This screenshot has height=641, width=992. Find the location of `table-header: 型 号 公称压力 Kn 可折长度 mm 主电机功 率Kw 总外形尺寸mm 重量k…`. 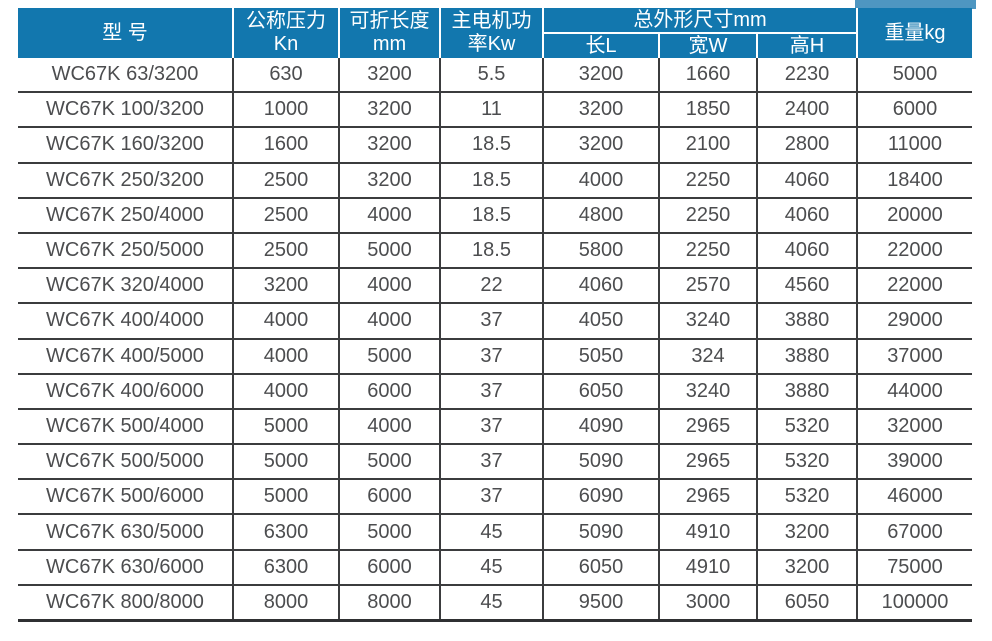

table-header: 型 号 公称压力 Kn 可折长度 mm 主电机功 率Kw 总外形尺寸mm 重量k… is located at coordinates (495, 33).